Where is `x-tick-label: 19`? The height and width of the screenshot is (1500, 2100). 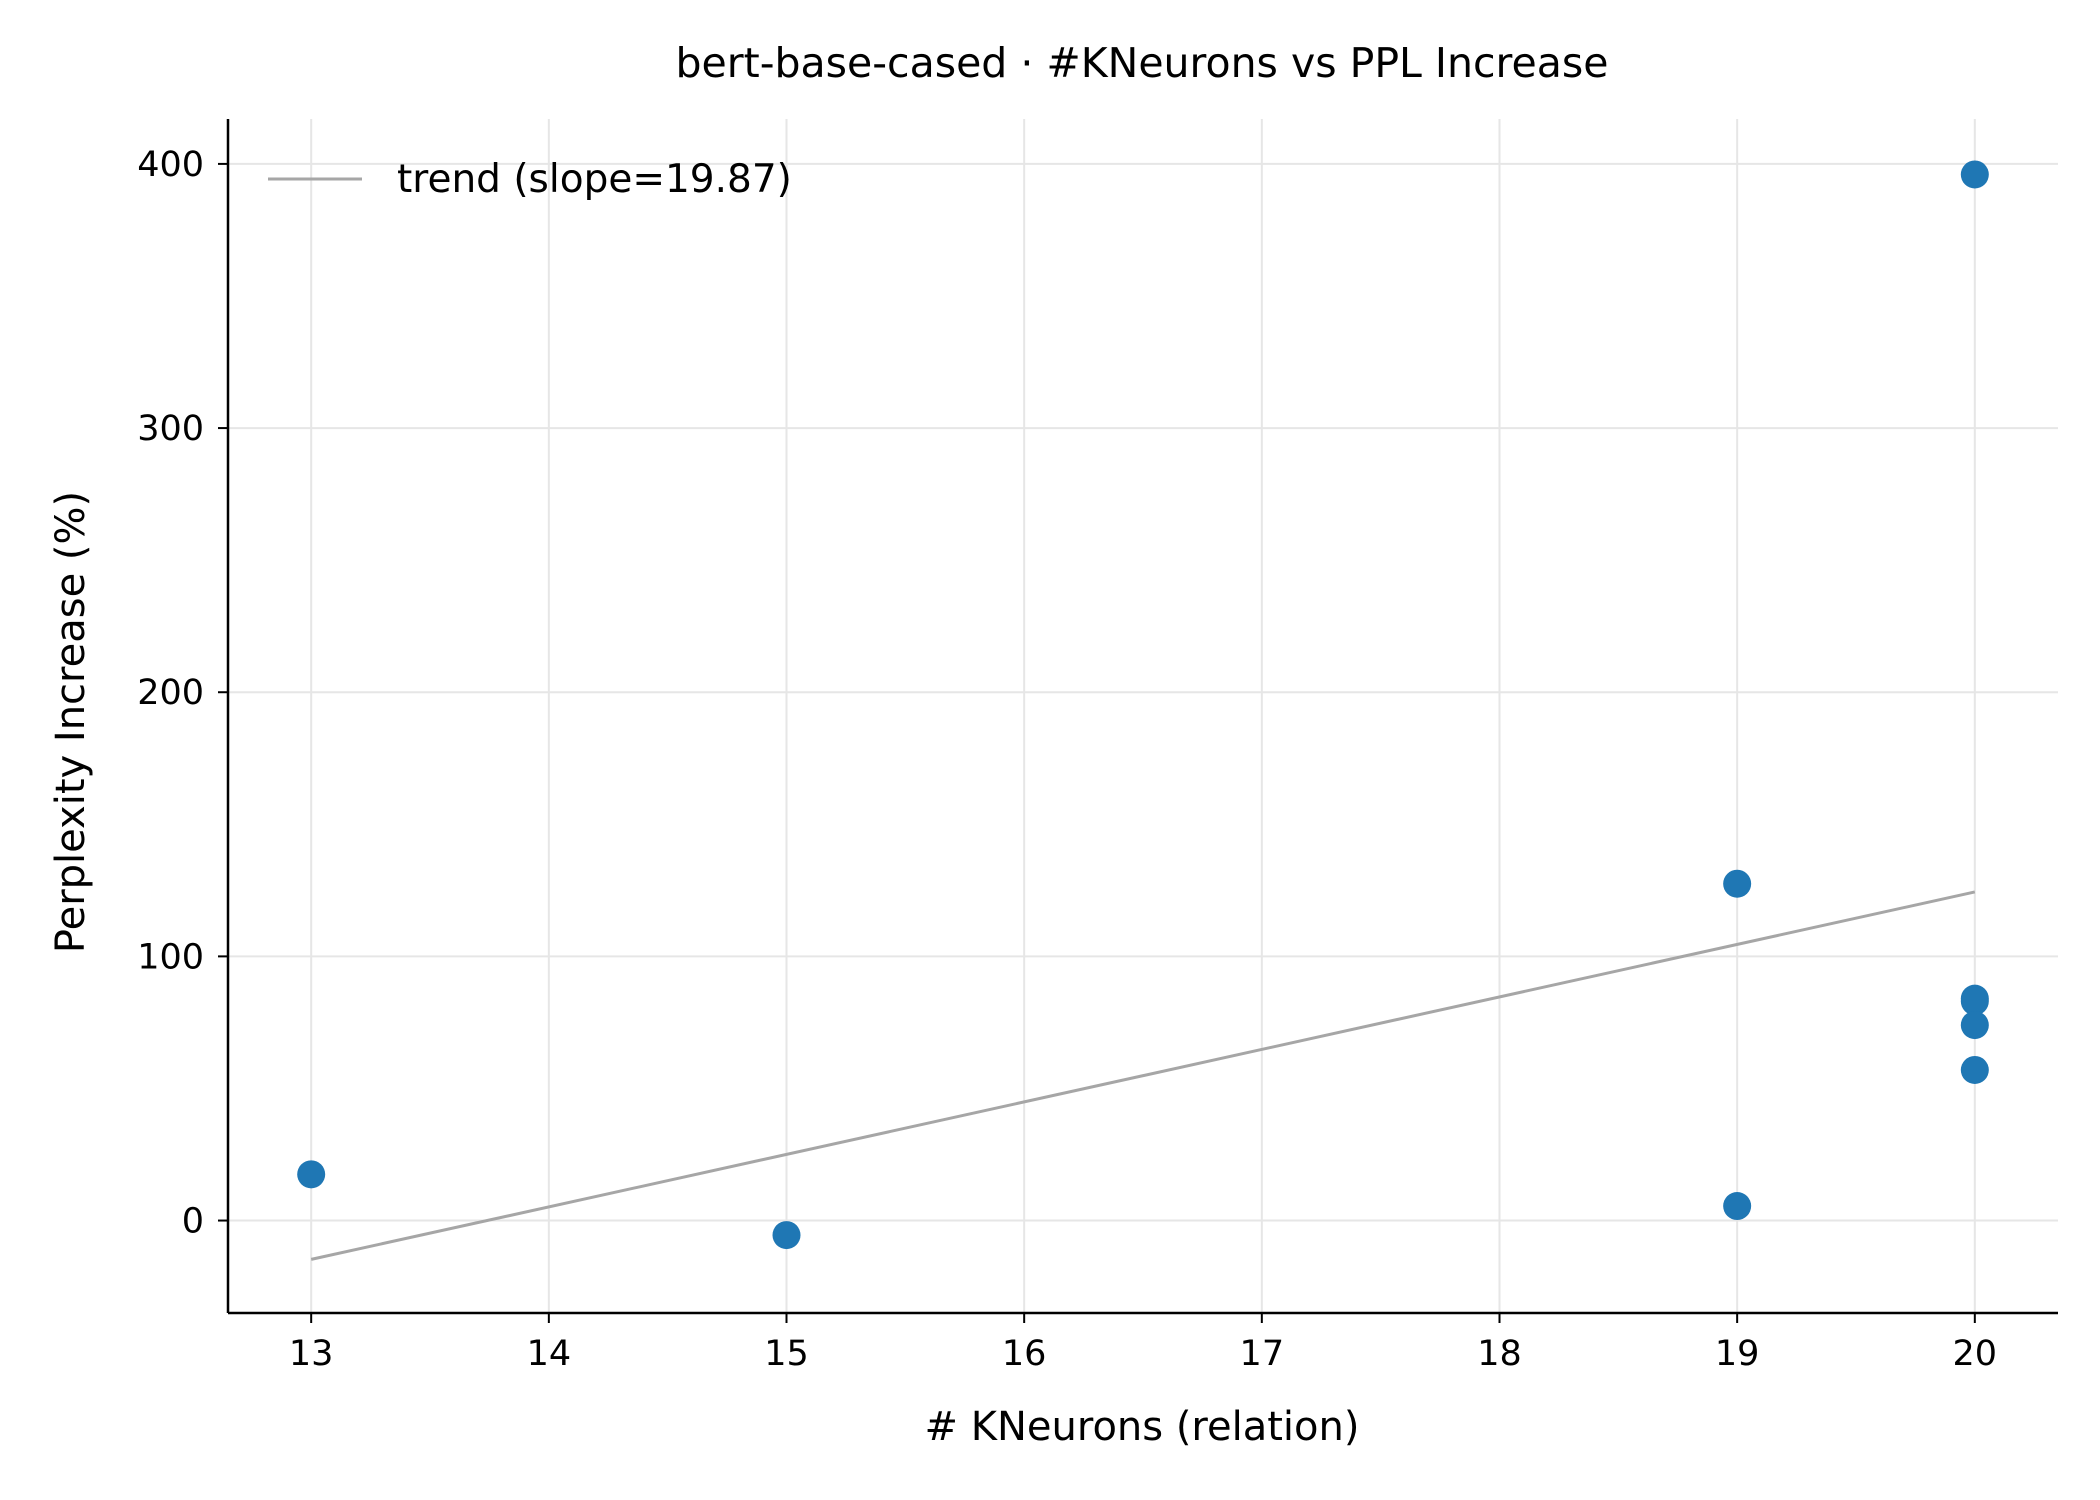
x-tick-label: 19 is located at coordinates (1737, 1354).